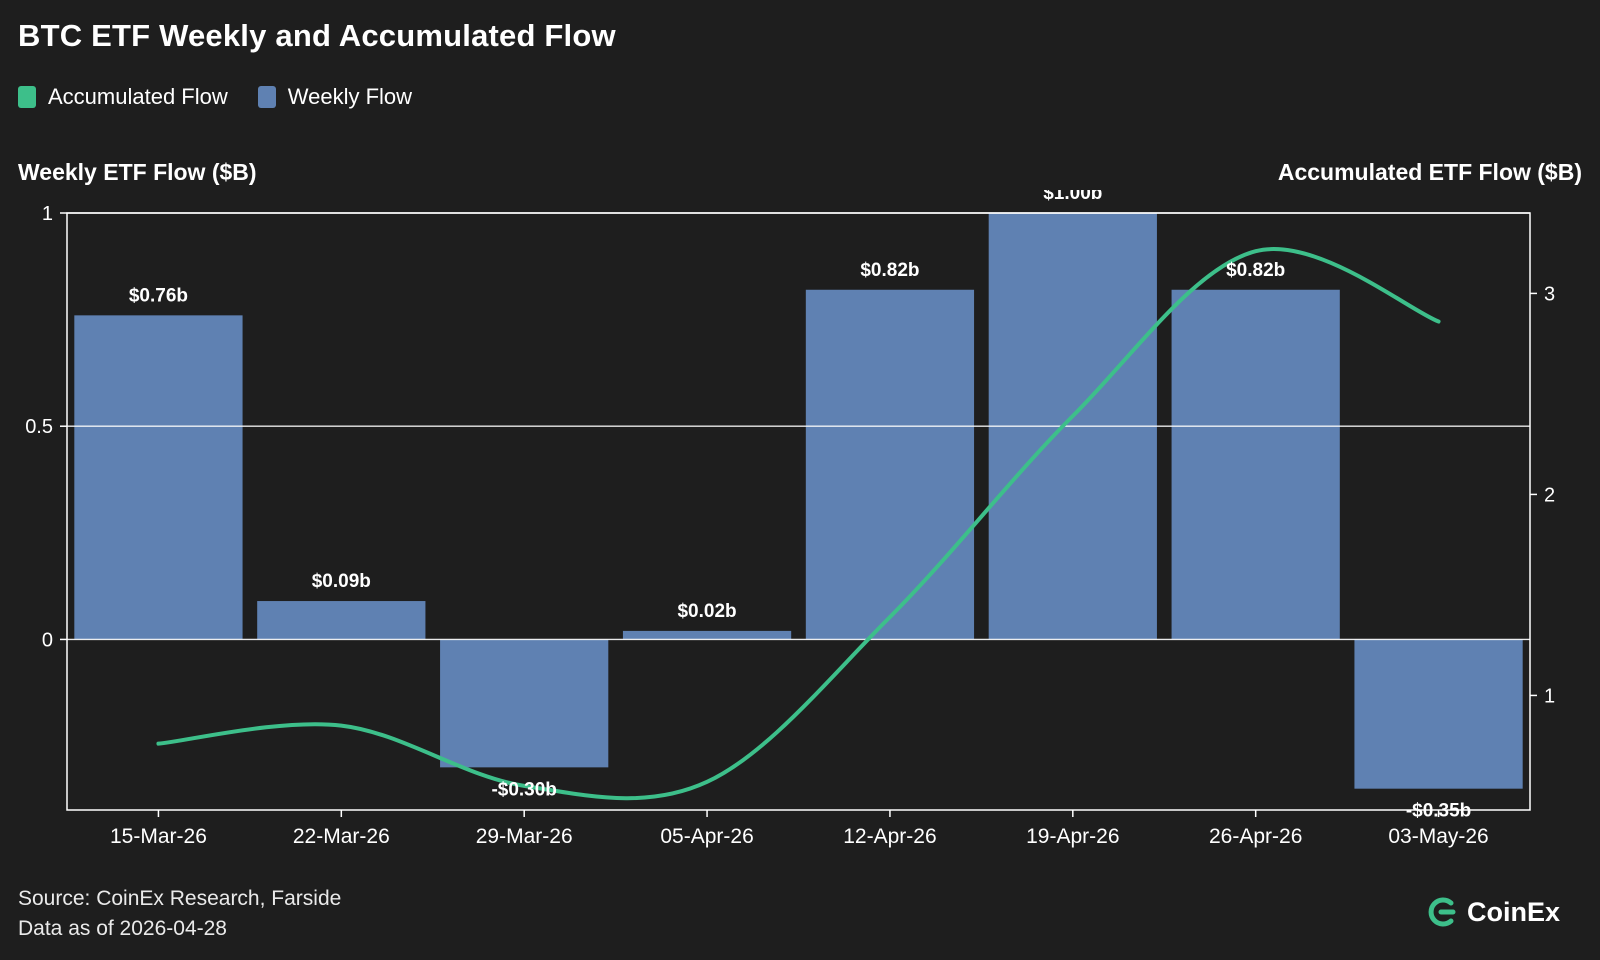 This screenshot has height=960, width=1600. I want to click on legend-label-weekly: Weekly Flow, so click(350, 96).